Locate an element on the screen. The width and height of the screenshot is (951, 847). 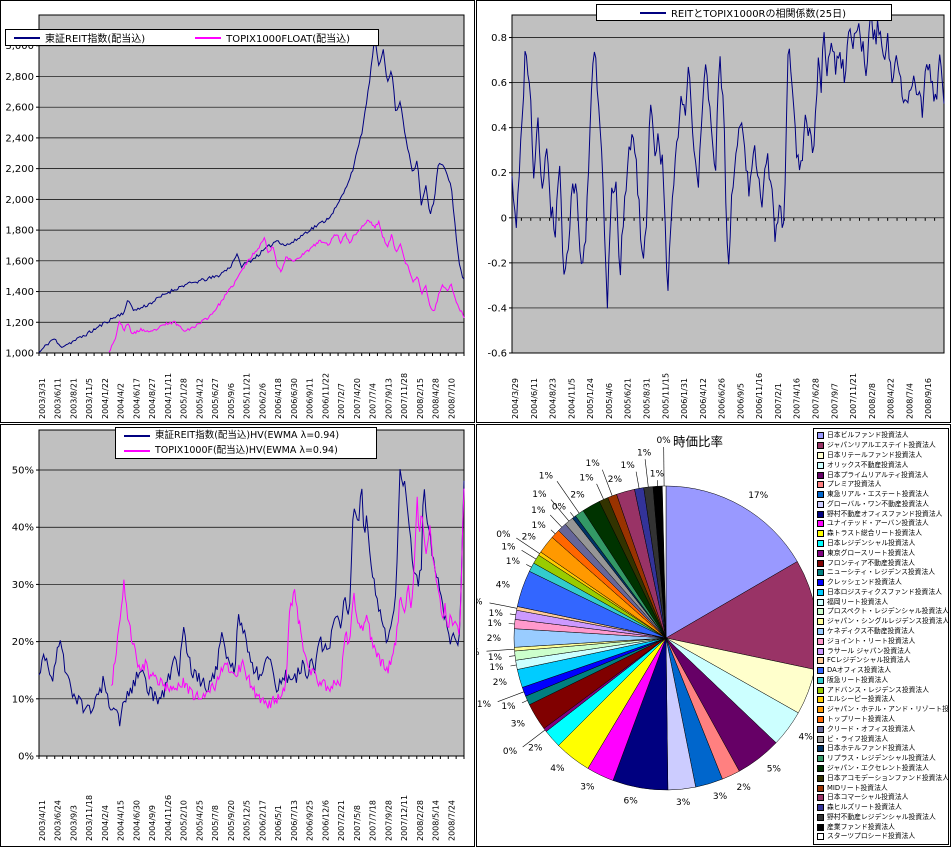
pie-legend-item: オリックス不動産投資法人 is located at coordinates (882, 465).